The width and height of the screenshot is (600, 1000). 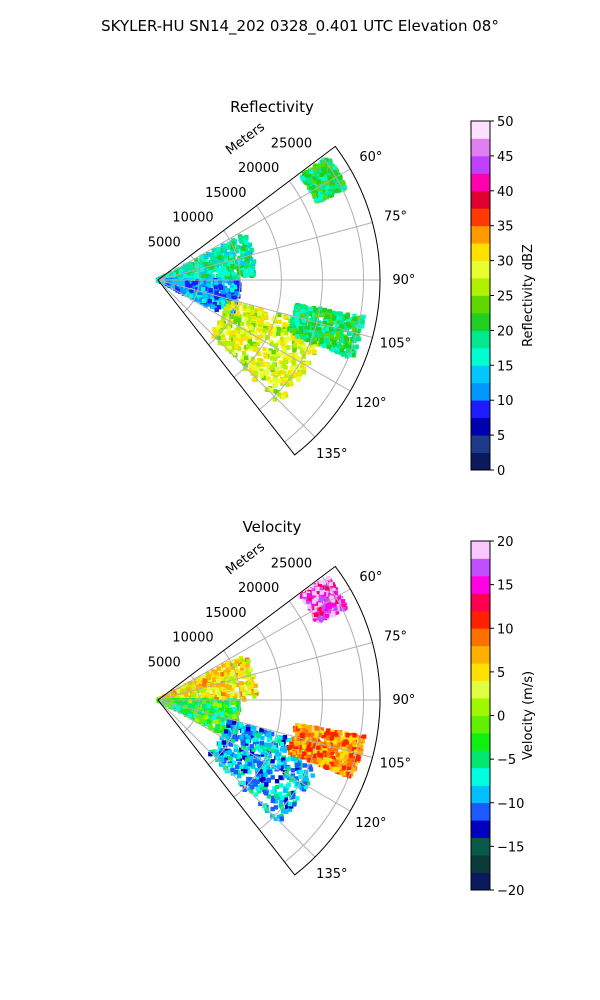 What do you see at coordinates (395, 344) in the screenshot?
I see `azimuth-tick-label: 105°` at bounding box center [395, 344].